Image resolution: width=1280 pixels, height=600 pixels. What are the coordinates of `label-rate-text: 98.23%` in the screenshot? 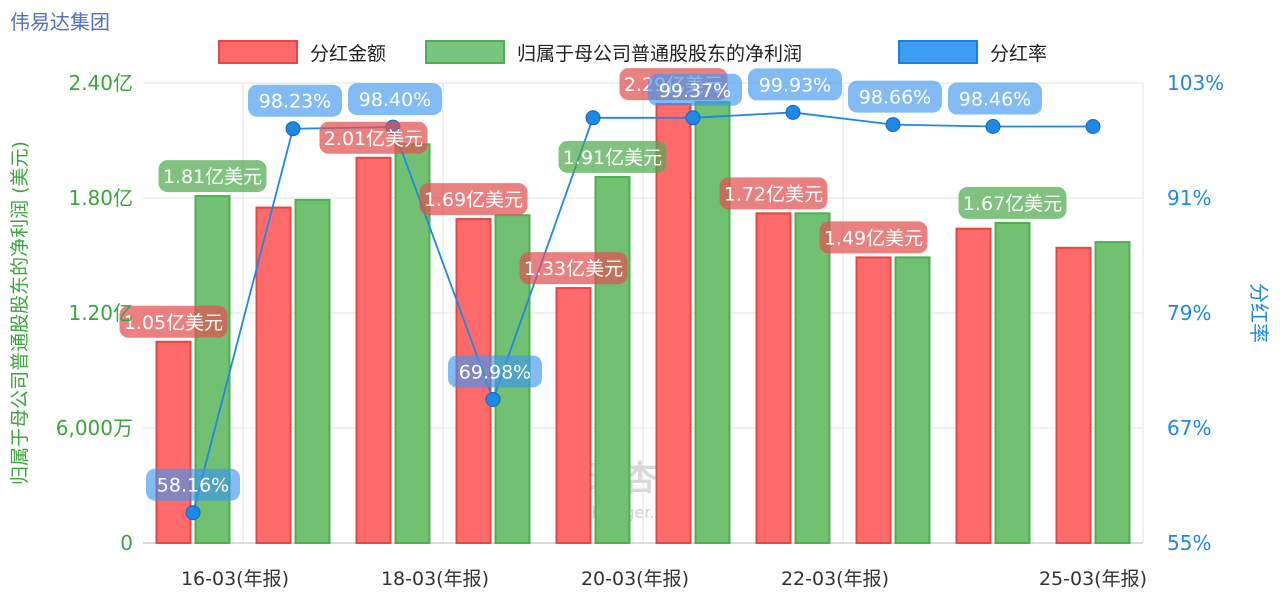 It's located at (295, 102).